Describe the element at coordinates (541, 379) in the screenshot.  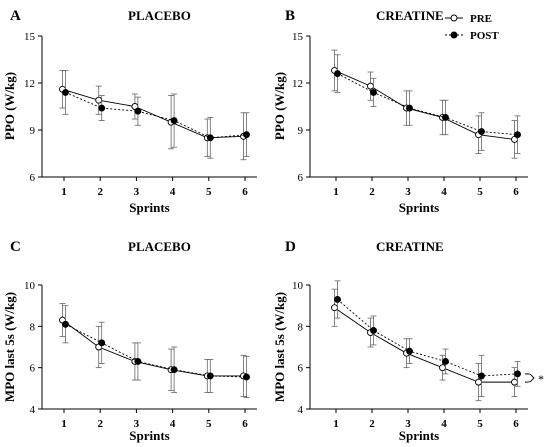
I see `significance-marker: *` at that location.